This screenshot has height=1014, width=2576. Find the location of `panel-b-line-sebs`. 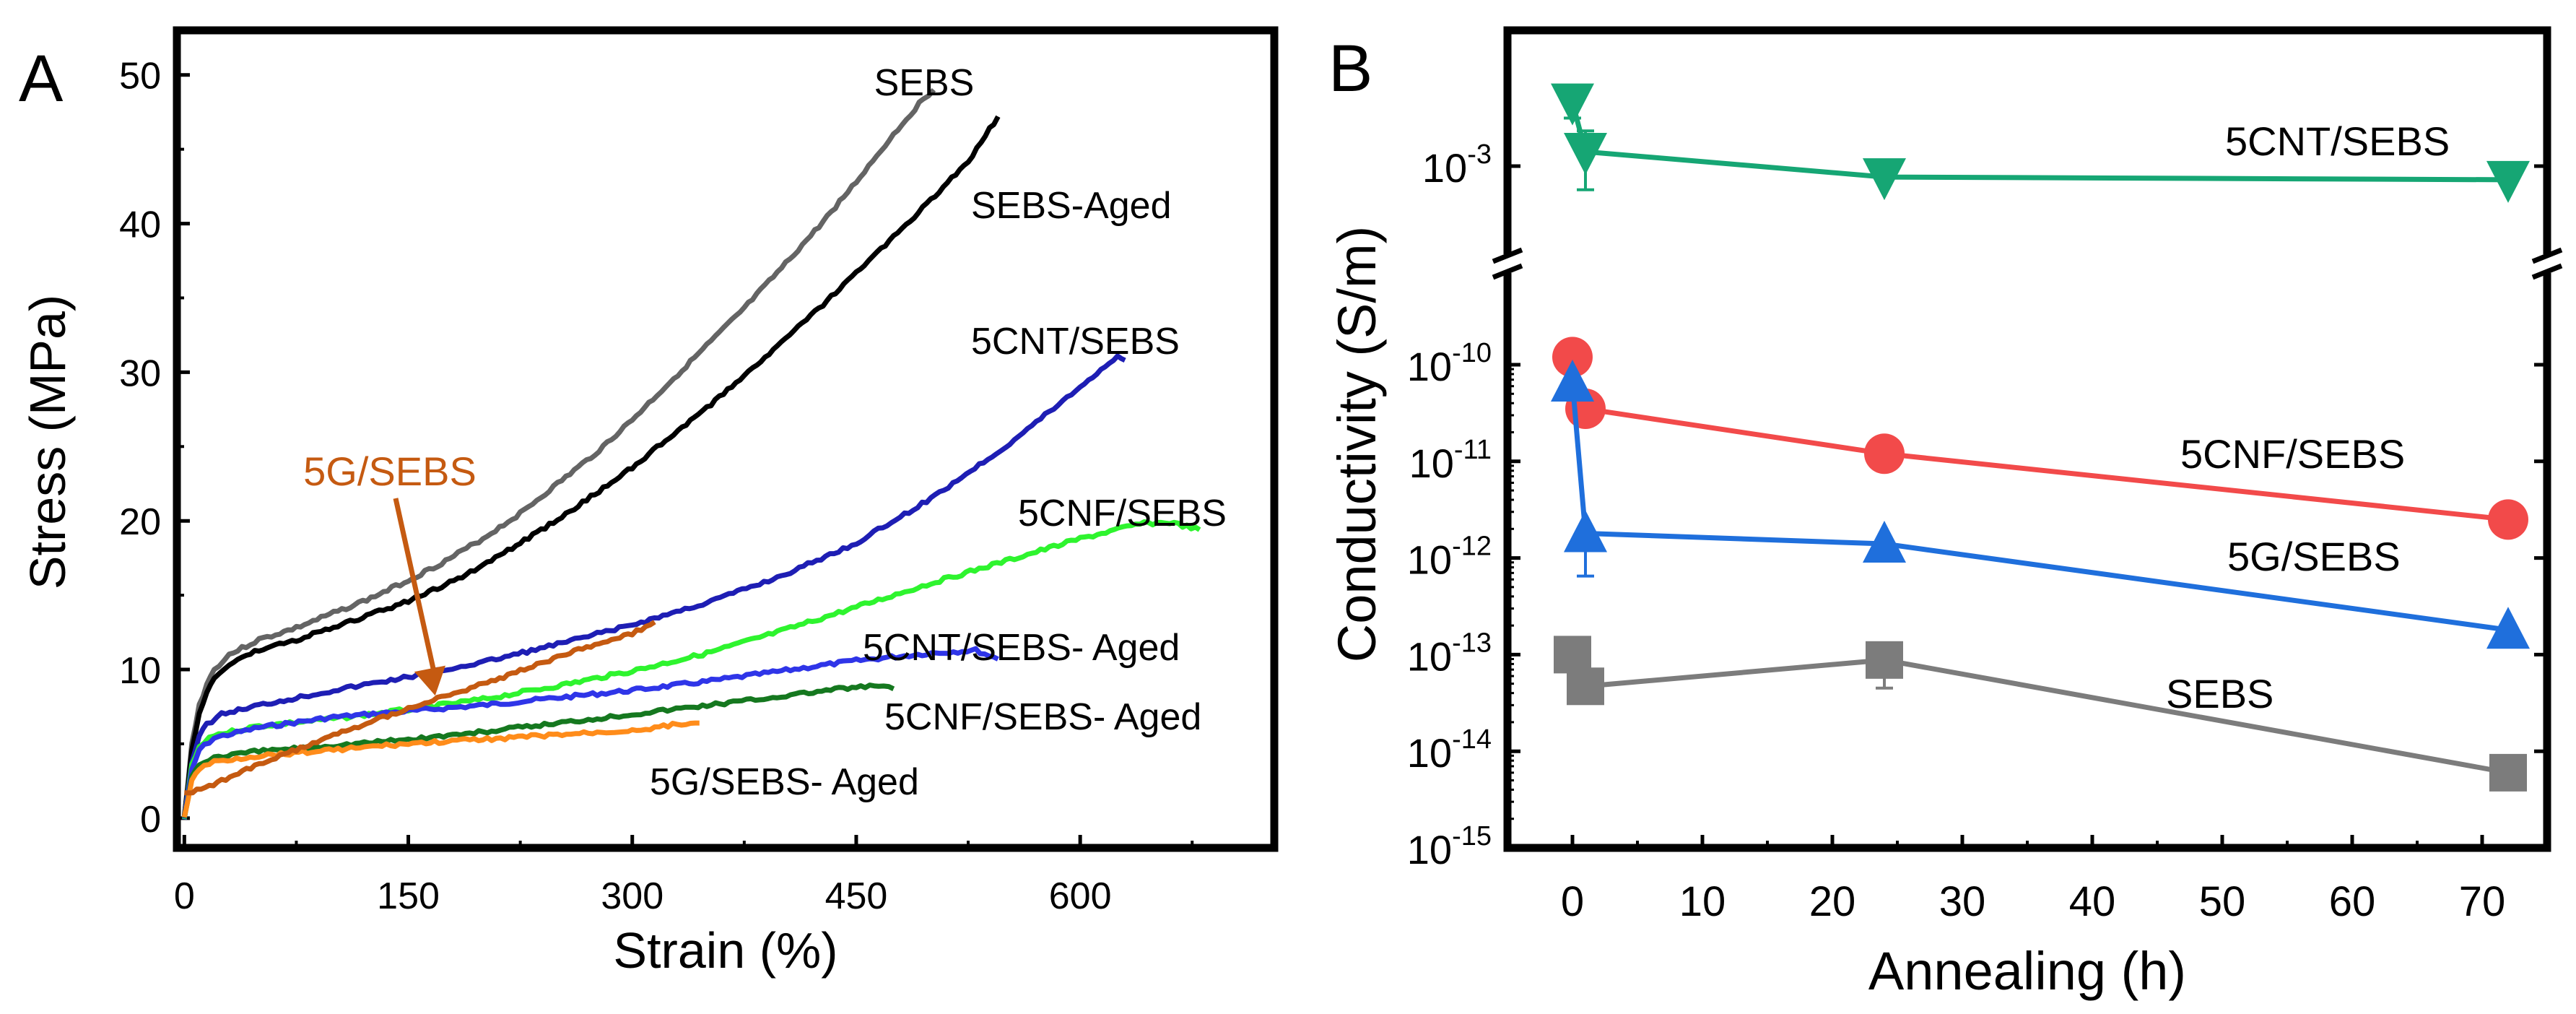

panel-b-line-sebs is located at coordinates (2039, 715).